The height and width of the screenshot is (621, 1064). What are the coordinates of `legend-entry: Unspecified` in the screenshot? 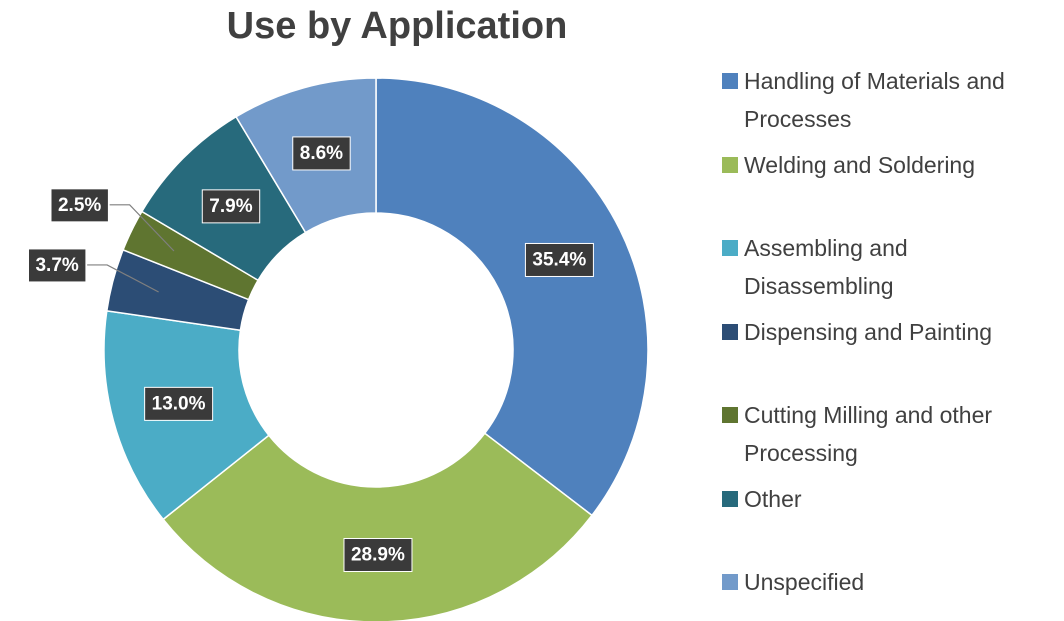 It's located at (891, 582).